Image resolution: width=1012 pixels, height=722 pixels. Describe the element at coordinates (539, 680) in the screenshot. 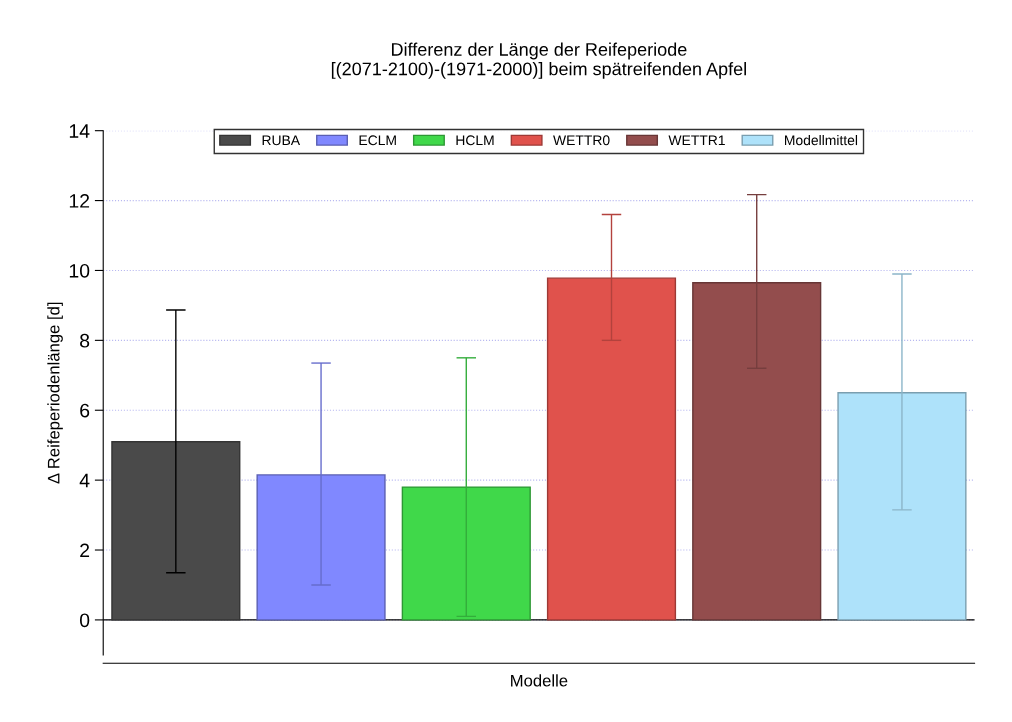

I see `x-axis-title: Modelle` at that location.